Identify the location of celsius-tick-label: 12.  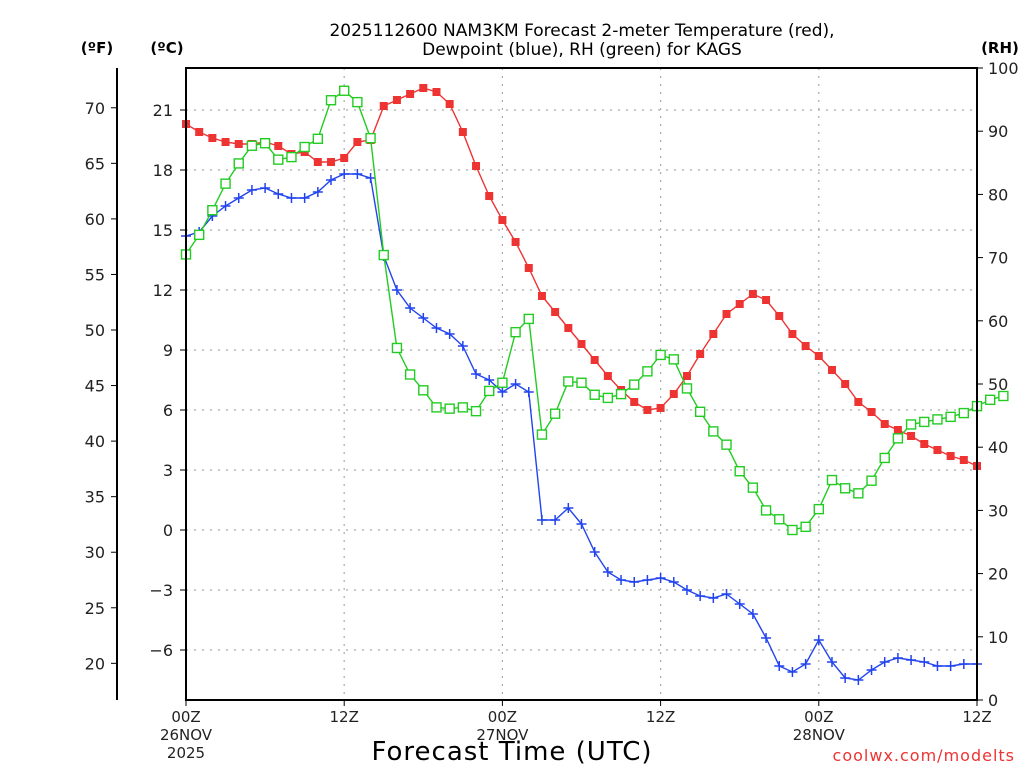
(163, 290).